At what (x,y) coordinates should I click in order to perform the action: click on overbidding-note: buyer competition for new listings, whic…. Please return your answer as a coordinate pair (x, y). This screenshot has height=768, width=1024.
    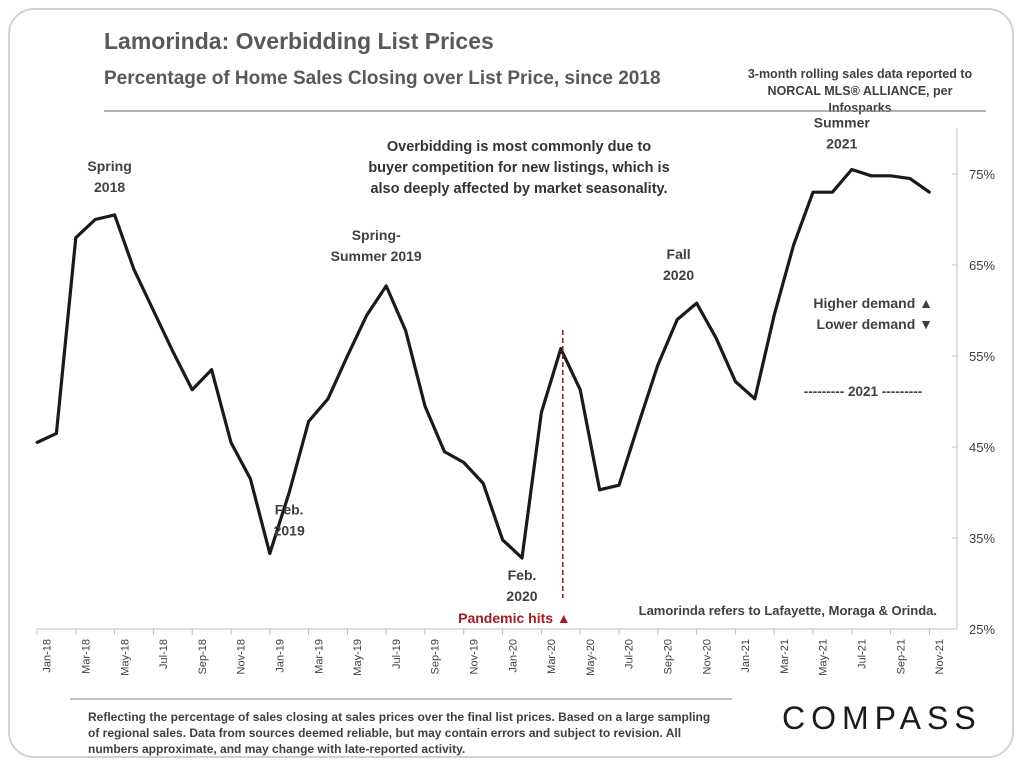
    Looking at the image, I should click on (518, 168).